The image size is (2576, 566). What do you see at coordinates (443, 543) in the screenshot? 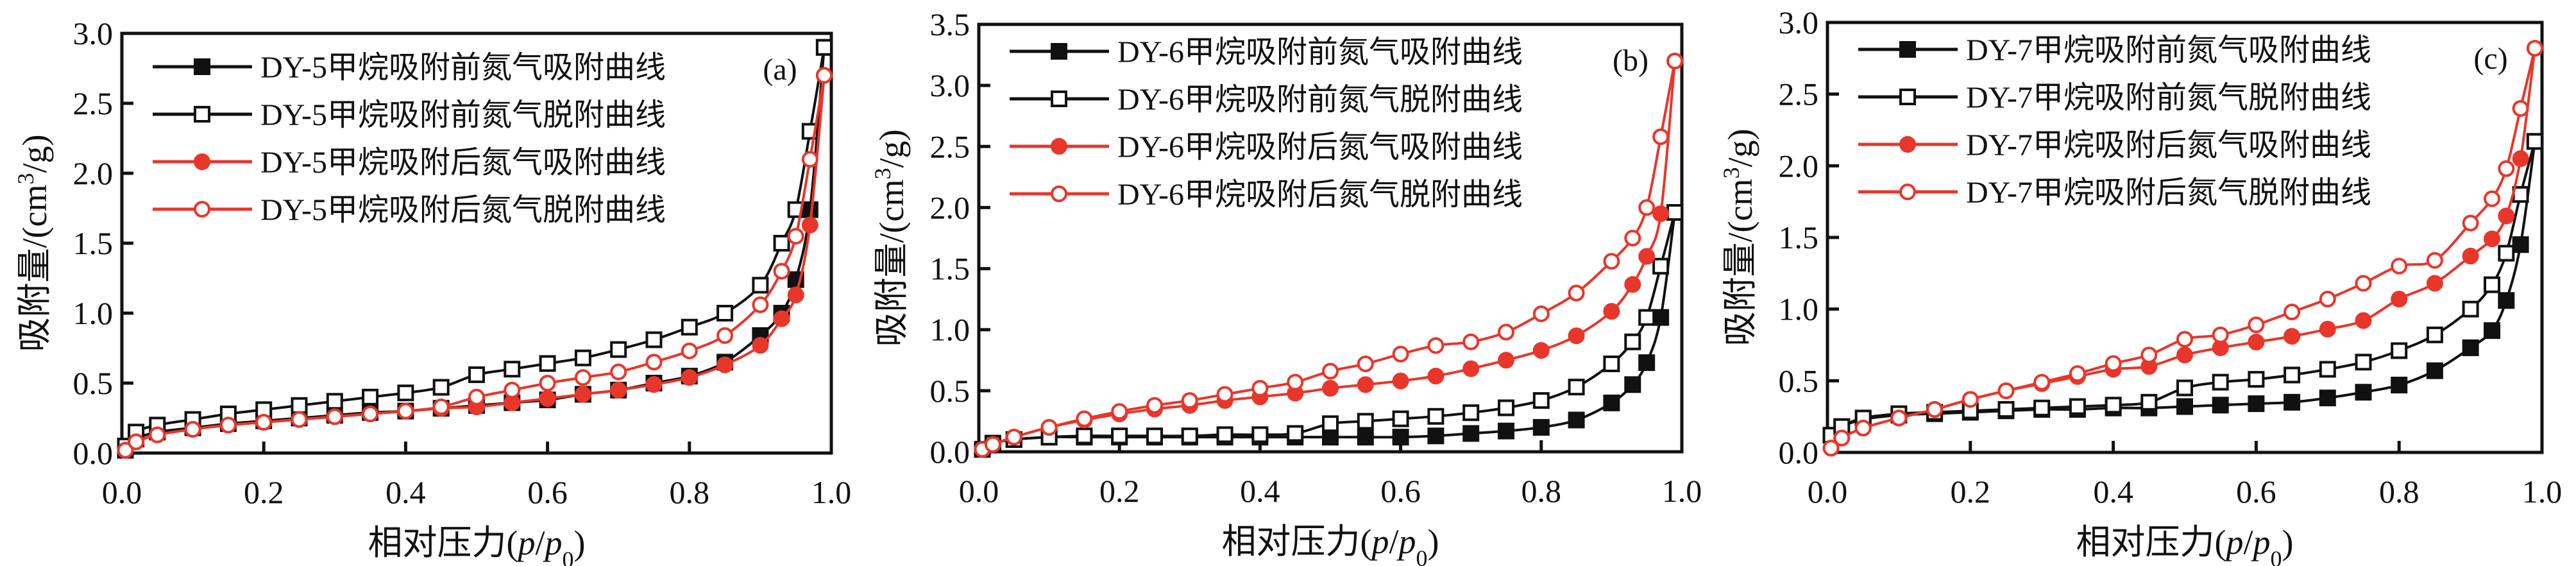
I see `x-axis-label-main: 相对压力(` at bounding box center [443, 543].